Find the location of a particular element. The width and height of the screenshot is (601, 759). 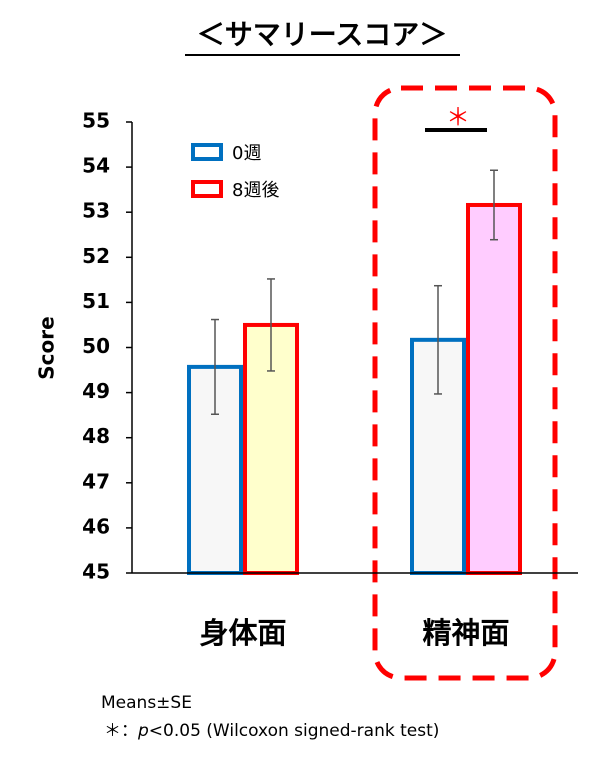

legend-label: 0週 is located at coordinates (246, 153).